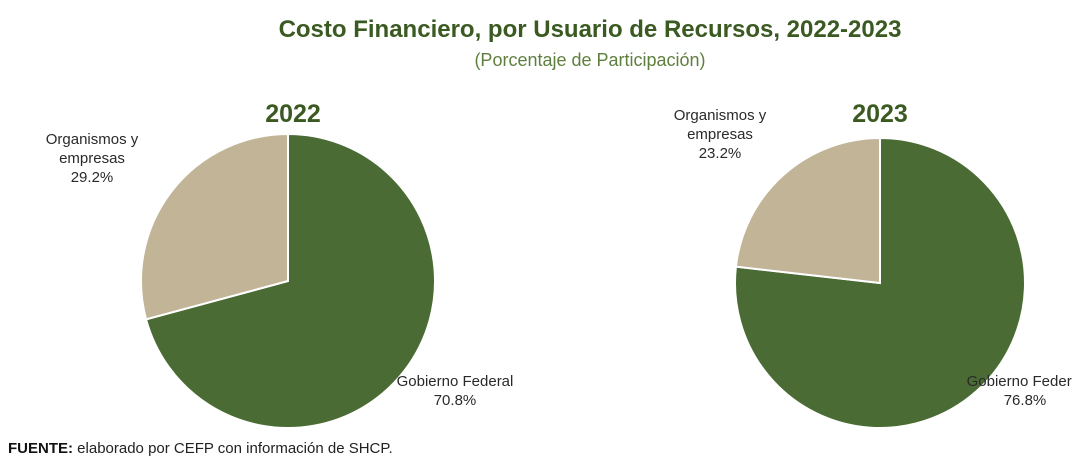 This screenshot has width=1072, height=461. Describe the element at coordinates (1016, 391) in the screenshot. I see `slice-label: Gobierno Federal 76.8%` at that location.